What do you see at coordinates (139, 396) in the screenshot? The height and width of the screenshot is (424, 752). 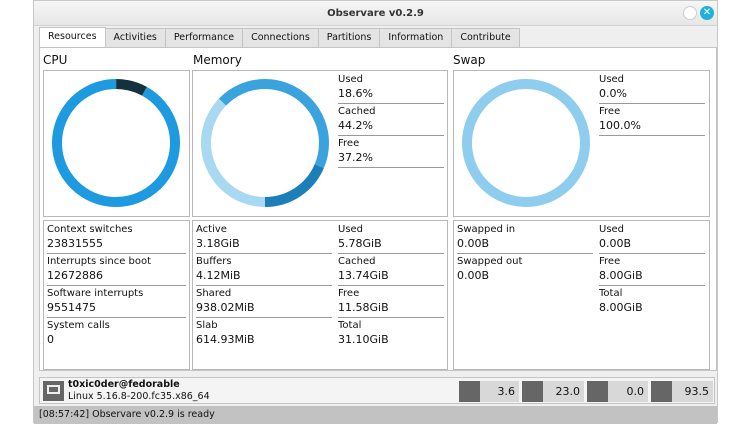 I see `kernel-version: Linux 5.16.8-200.fc35.x86_64` at bounding box center [139, 396].